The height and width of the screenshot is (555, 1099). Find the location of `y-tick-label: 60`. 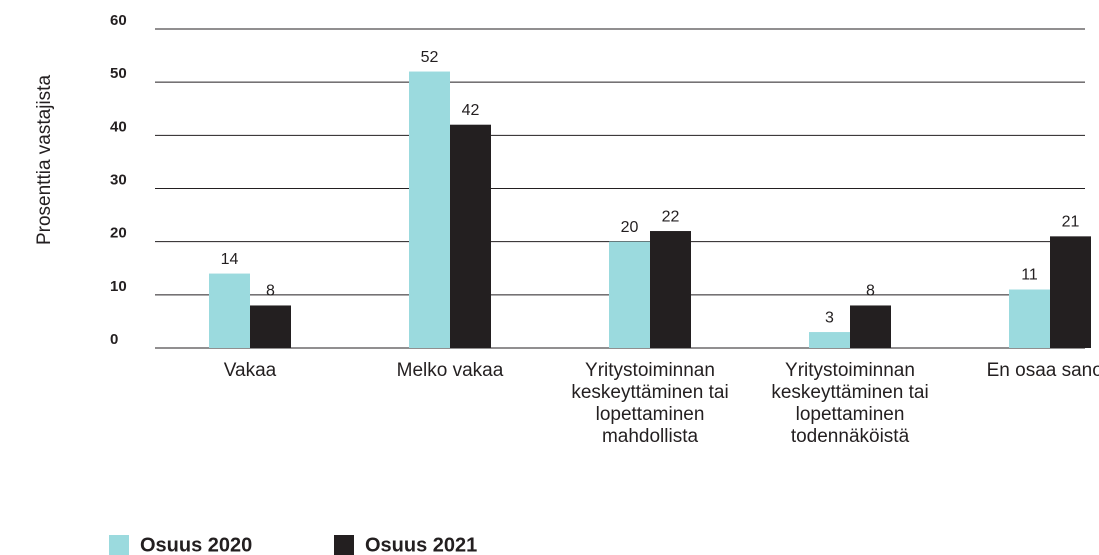

y-tick-label: 60 is located at coordinates (118, 20).